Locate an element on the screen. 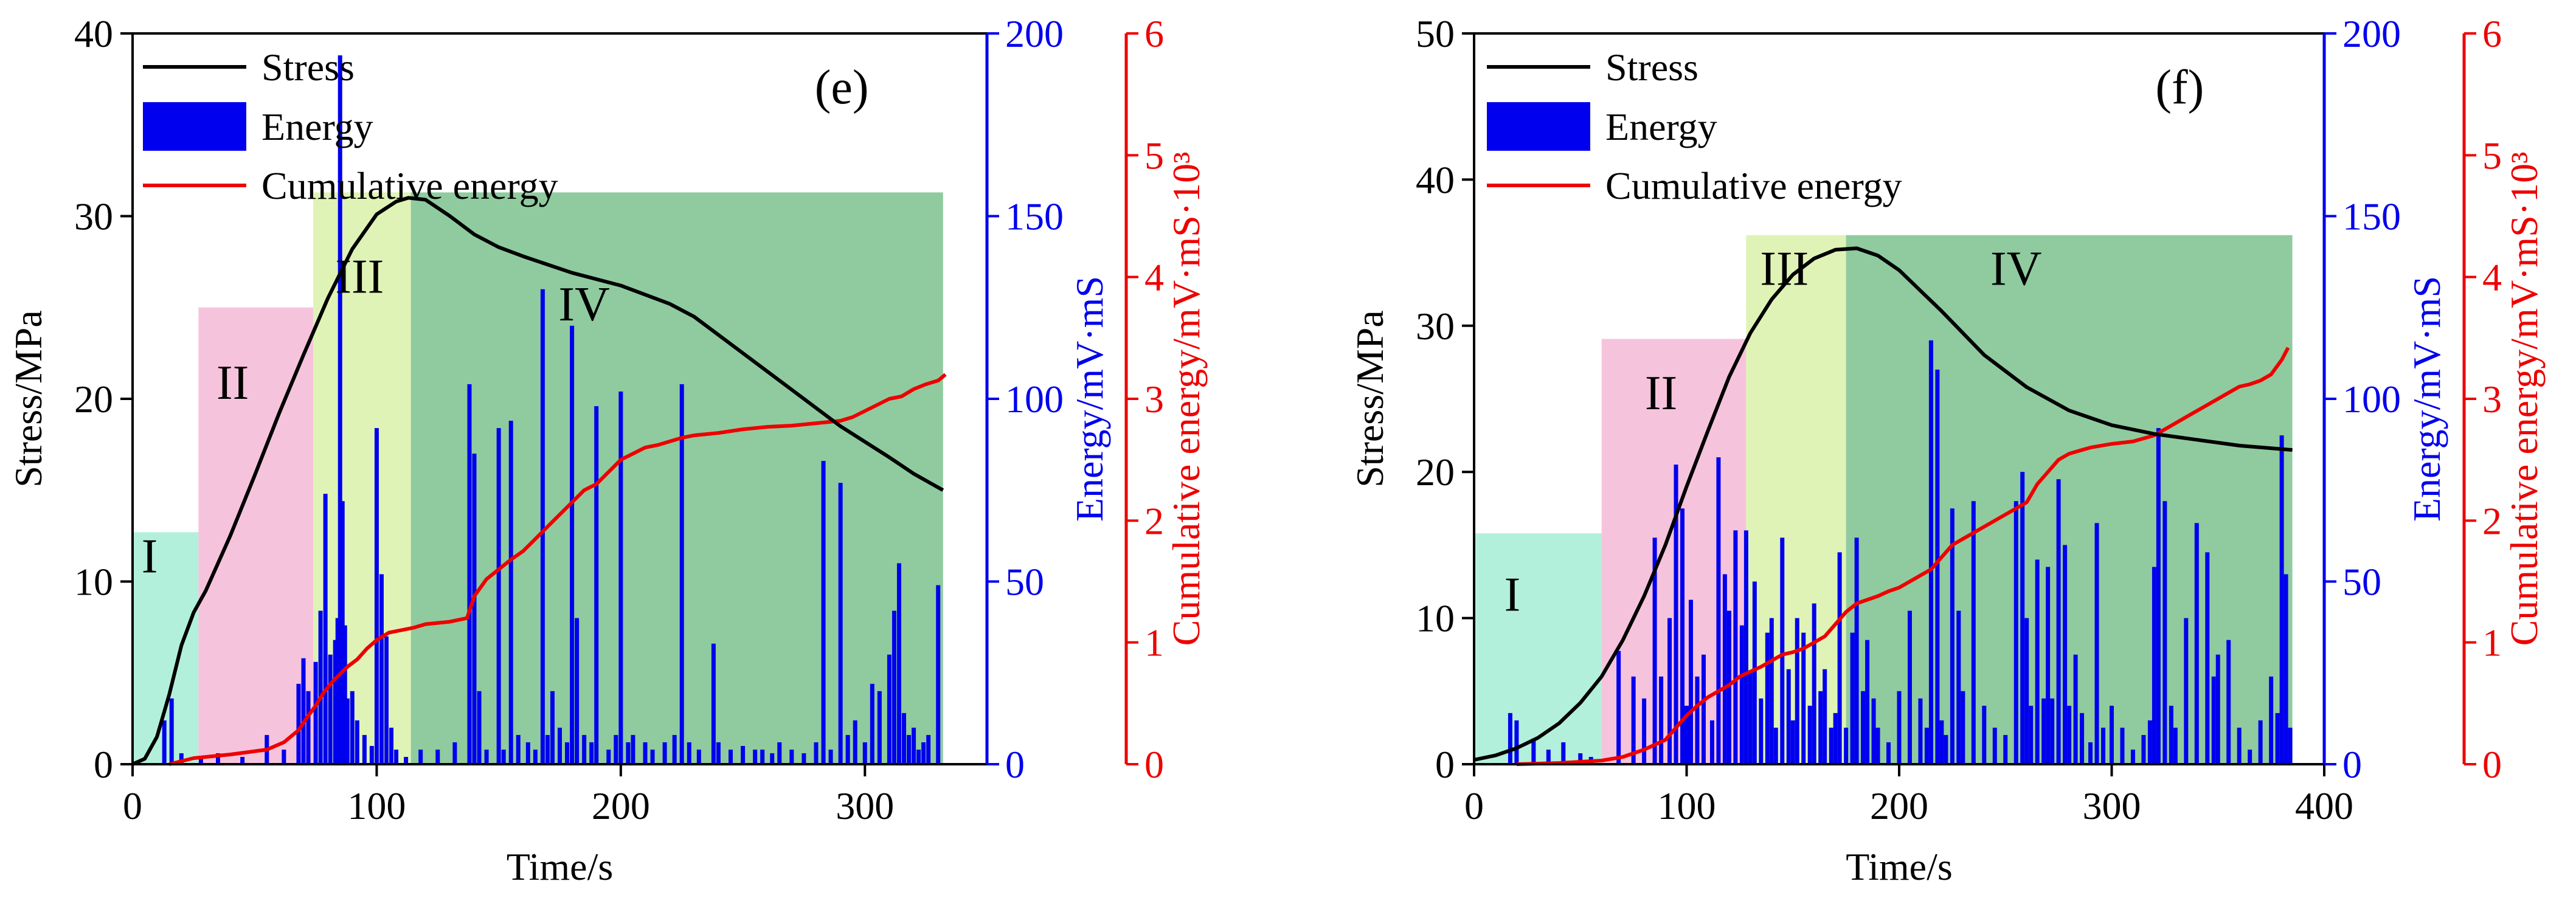 The image size is (2576, 915). energy-tick-label: 200 is located at coordinates (1034, 33).